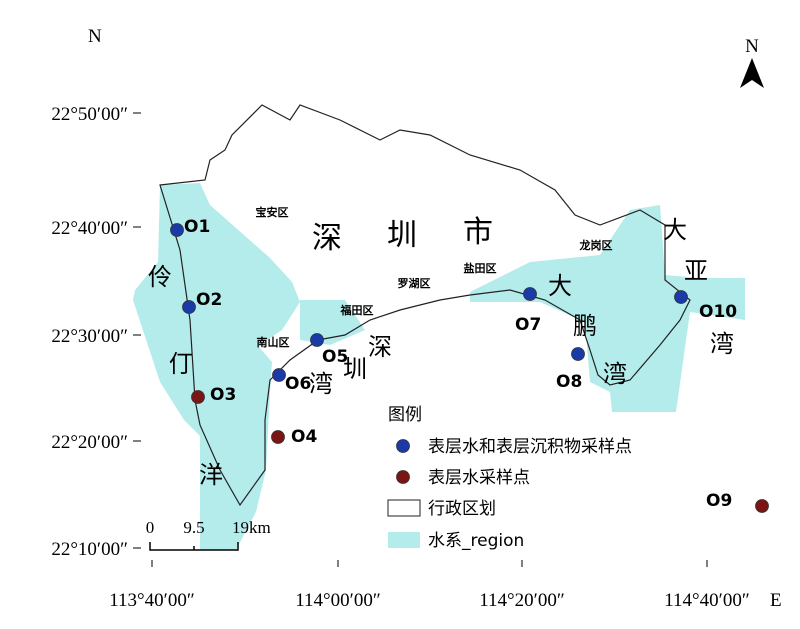 This screenshot has height=629, width=800. What do you see at coordinates (719, 501) in the screenshot?
I see `sample-label: O9` at bounding box center [719, 501].